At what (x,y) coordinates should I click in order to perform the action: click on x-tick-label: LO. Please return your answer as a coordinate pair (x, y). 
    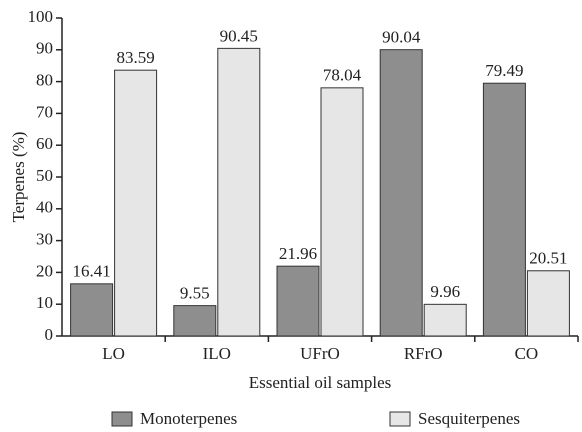
    Looking at the image, I should click on (113, 353).